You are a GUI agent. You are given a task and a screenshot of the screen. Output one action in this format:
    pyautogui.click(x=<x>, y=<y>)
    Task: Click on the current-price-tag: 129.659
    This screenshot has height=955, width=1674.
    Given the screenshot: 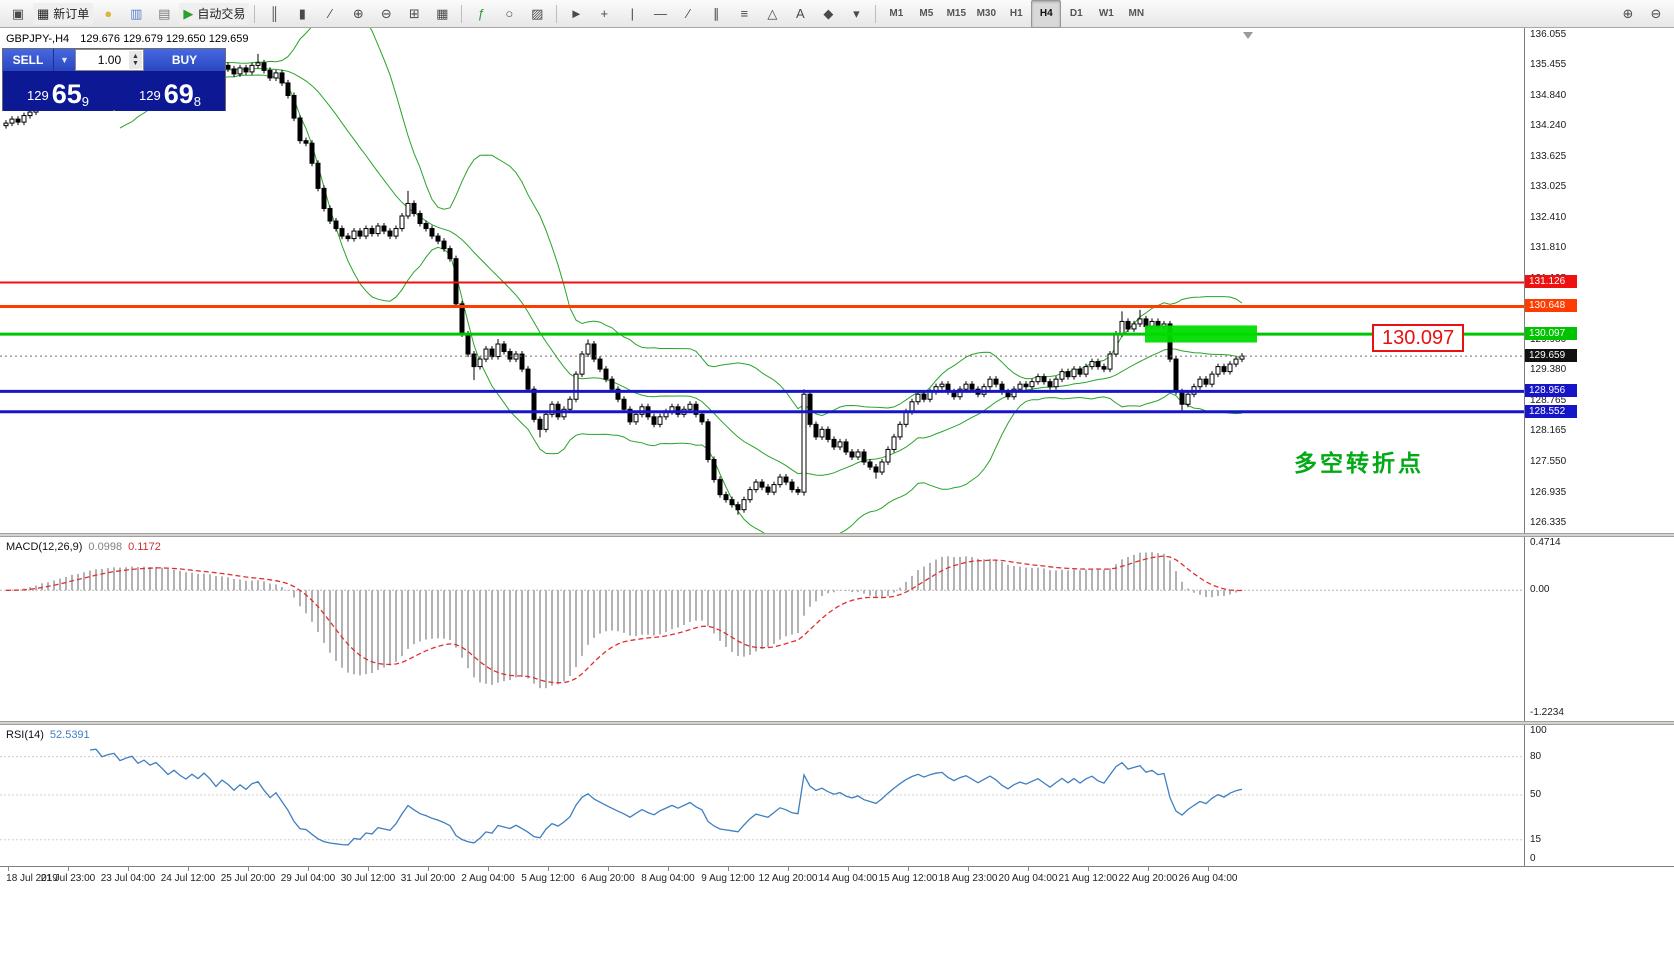 What is the action you would take?
    pyautogui.click(x=1551, y=356)
    